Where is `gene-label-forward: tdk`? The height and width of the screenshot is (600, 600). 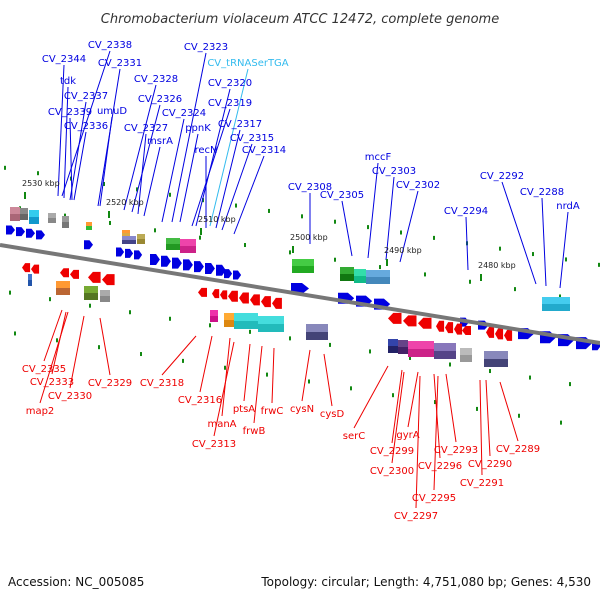 gene-label-forward: tdk is located at coordinates (68, 81).